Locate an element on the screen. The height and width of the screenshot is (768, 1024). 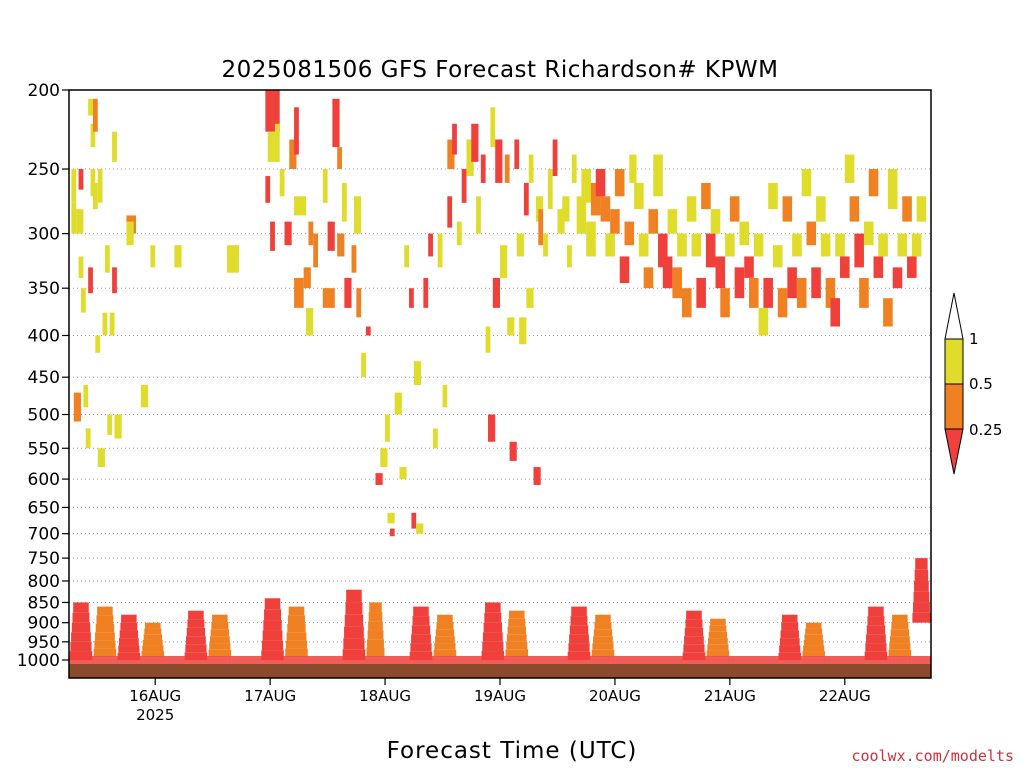
y-tick-label: 700 is located at coordinates (44, 535).